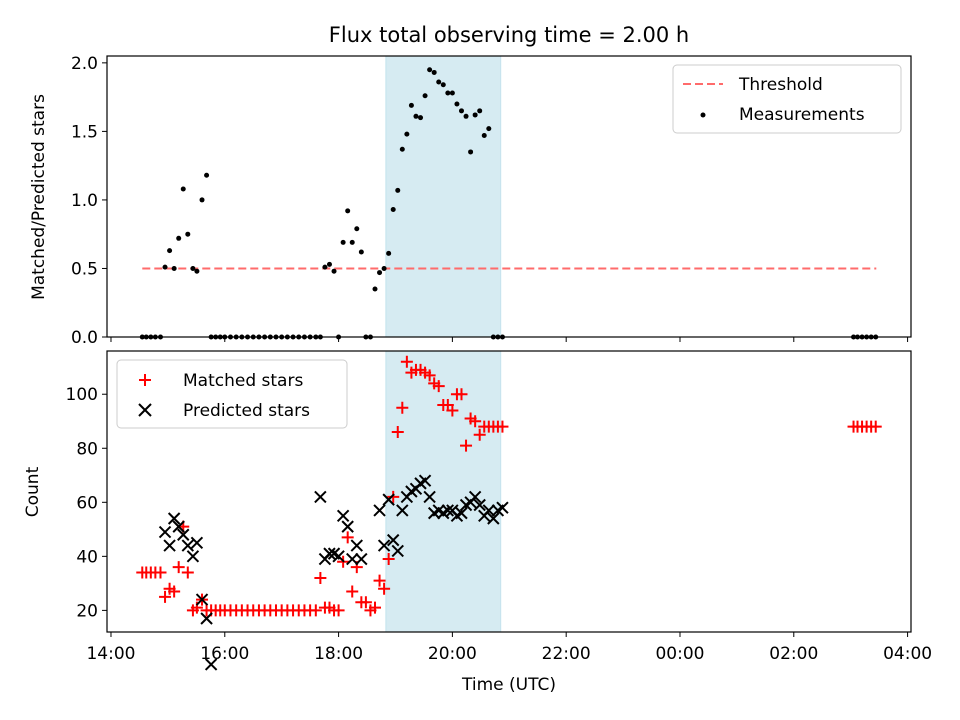 The height and width of the screenshot is (720, 960). What do you see at coordinates (145, 410) in the screenshot?
I see `legend-predicted-swatch` at bounding box center [145, 410].